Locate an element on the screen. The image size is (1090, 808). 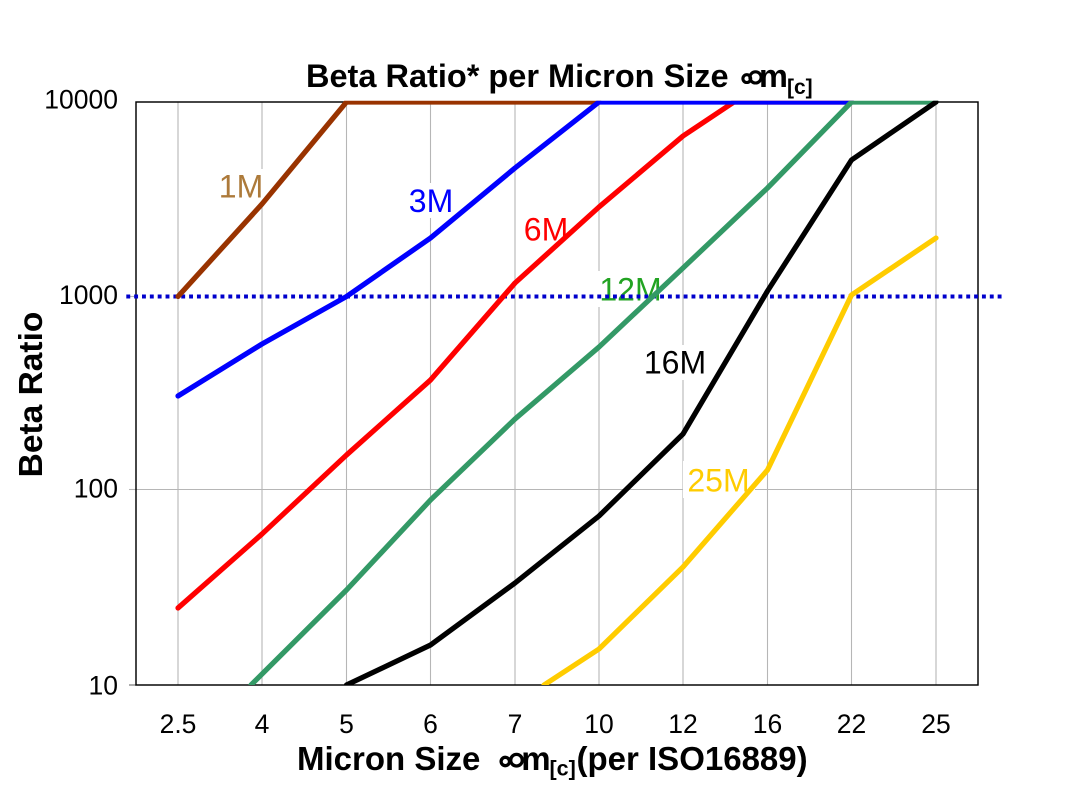
svg-text: 1M is located at coordinates (241, 187).